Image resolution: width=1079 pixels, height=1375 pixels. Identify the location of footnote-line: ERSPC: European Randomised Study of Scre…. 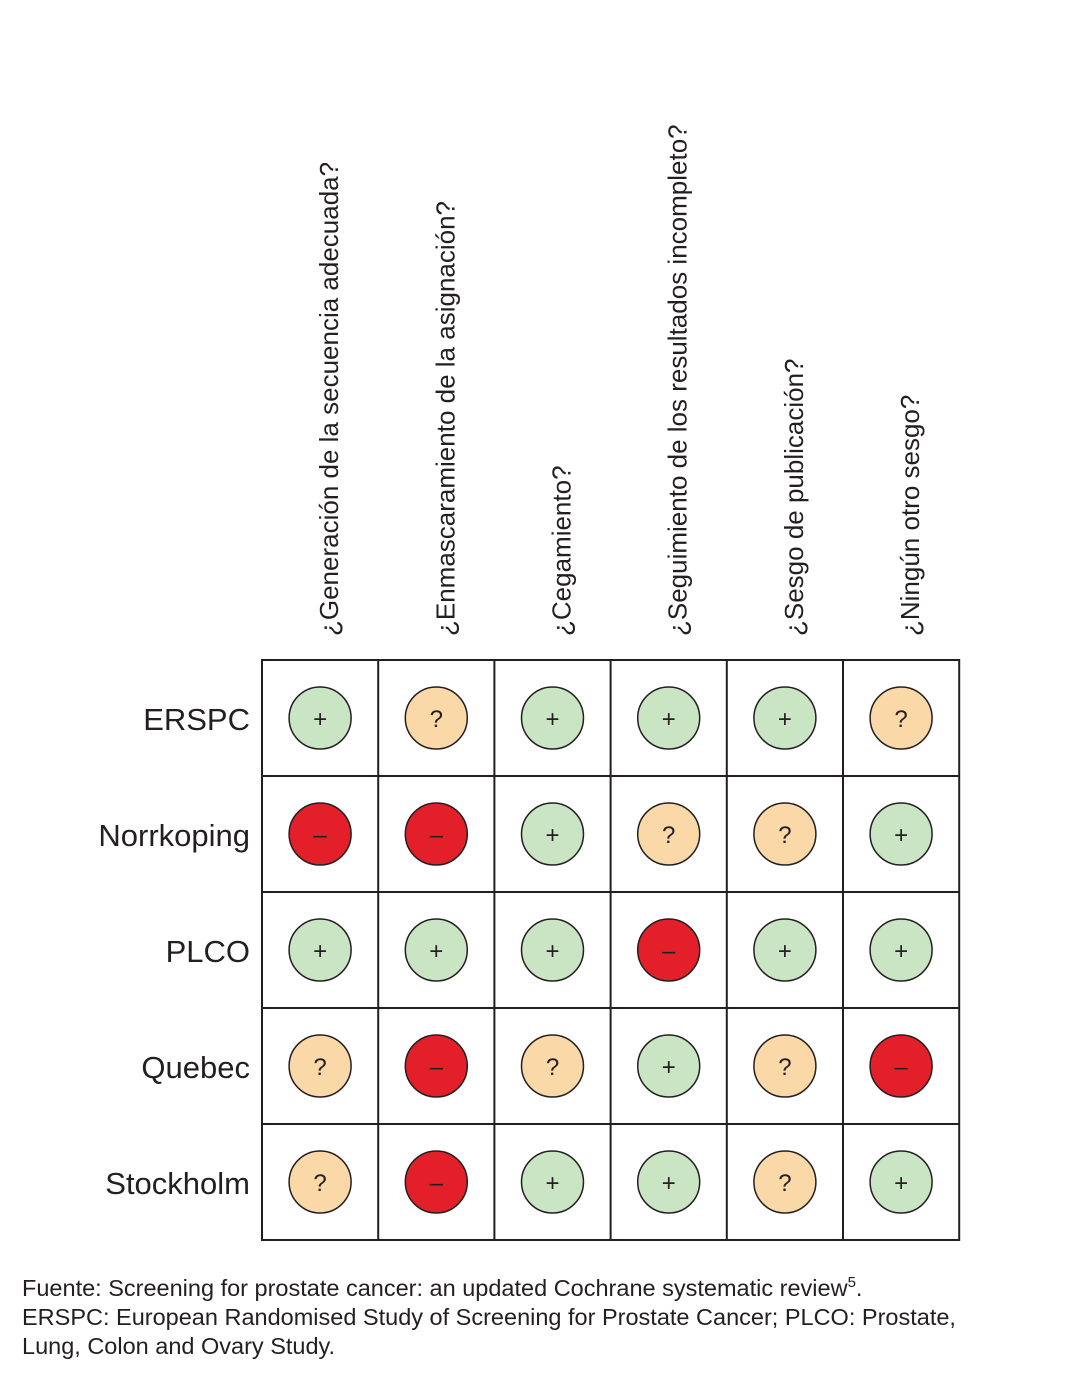
(489, 1316).